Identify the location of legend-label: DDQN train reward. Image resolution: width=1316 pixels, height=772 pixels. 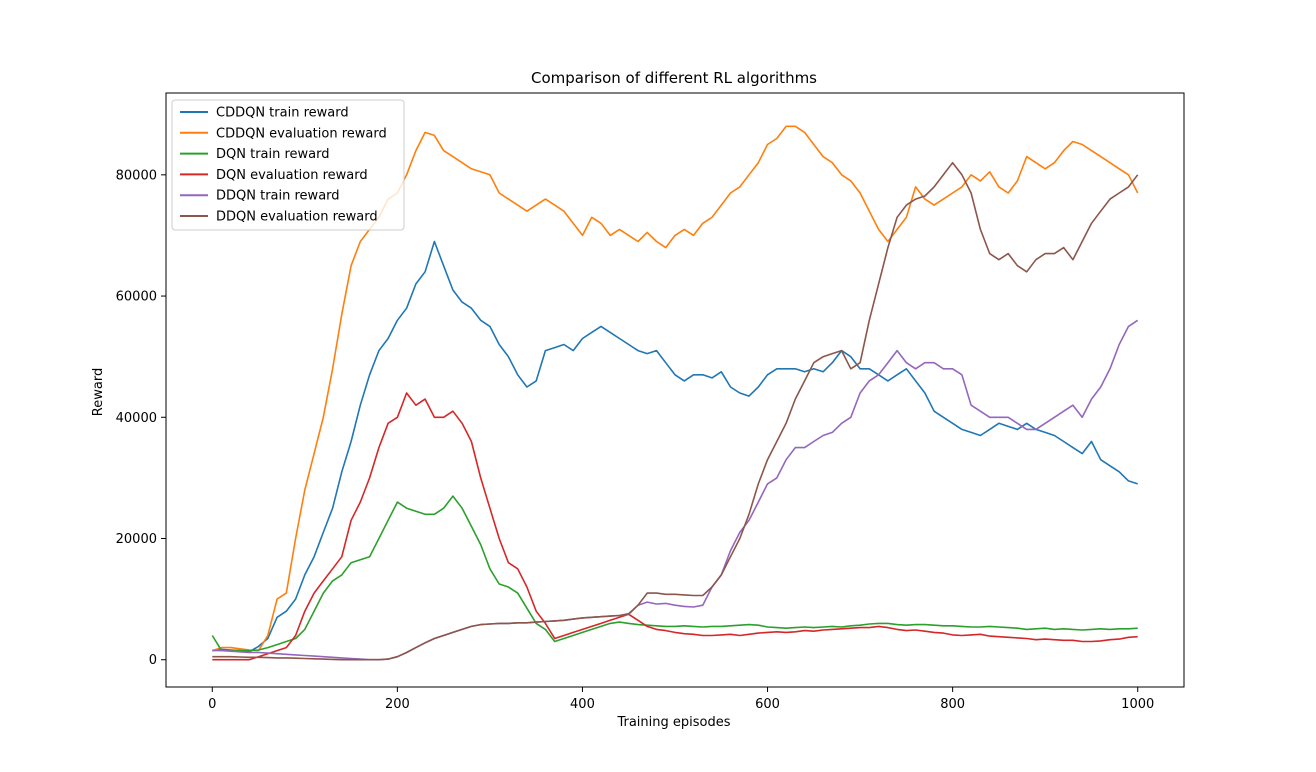
(278, 196).